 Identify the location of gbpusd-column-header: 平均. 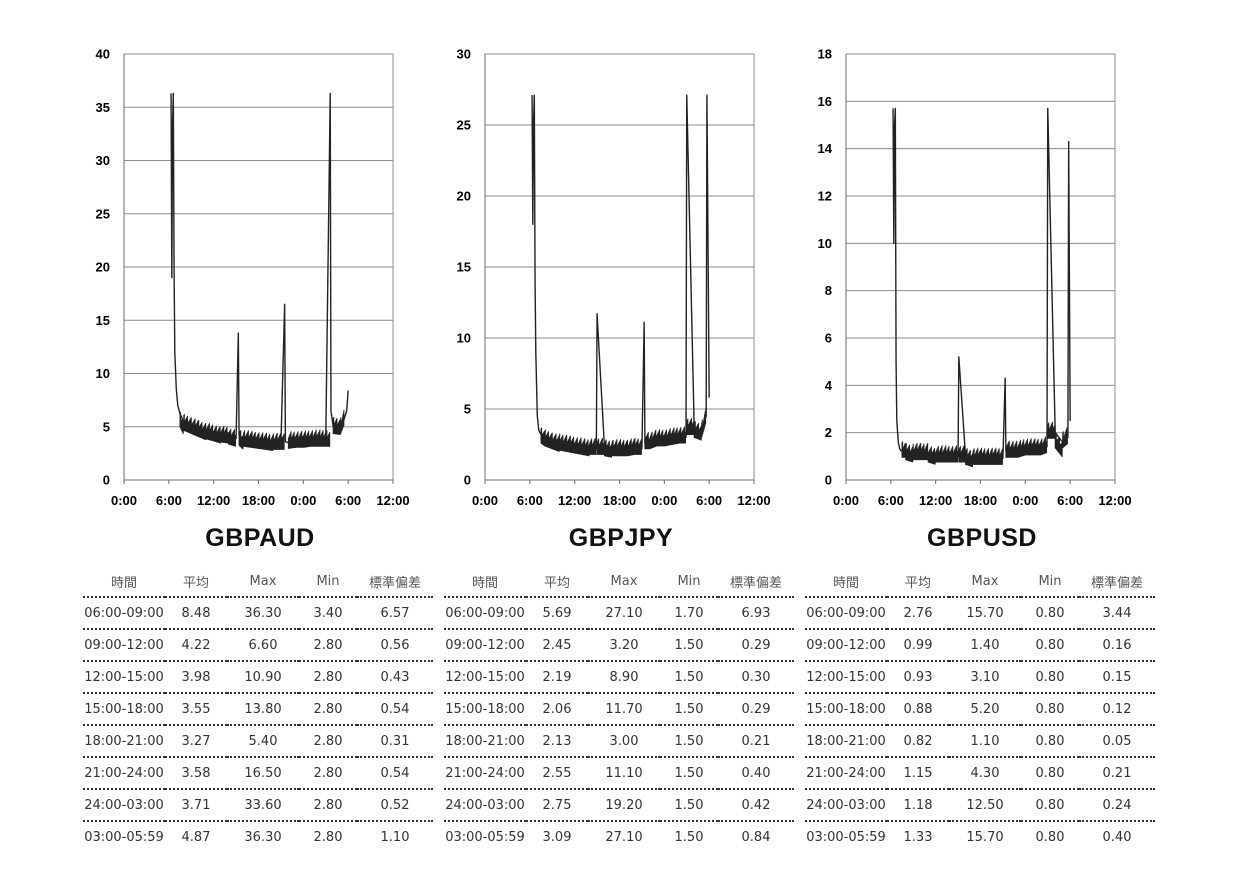
(917, 583).